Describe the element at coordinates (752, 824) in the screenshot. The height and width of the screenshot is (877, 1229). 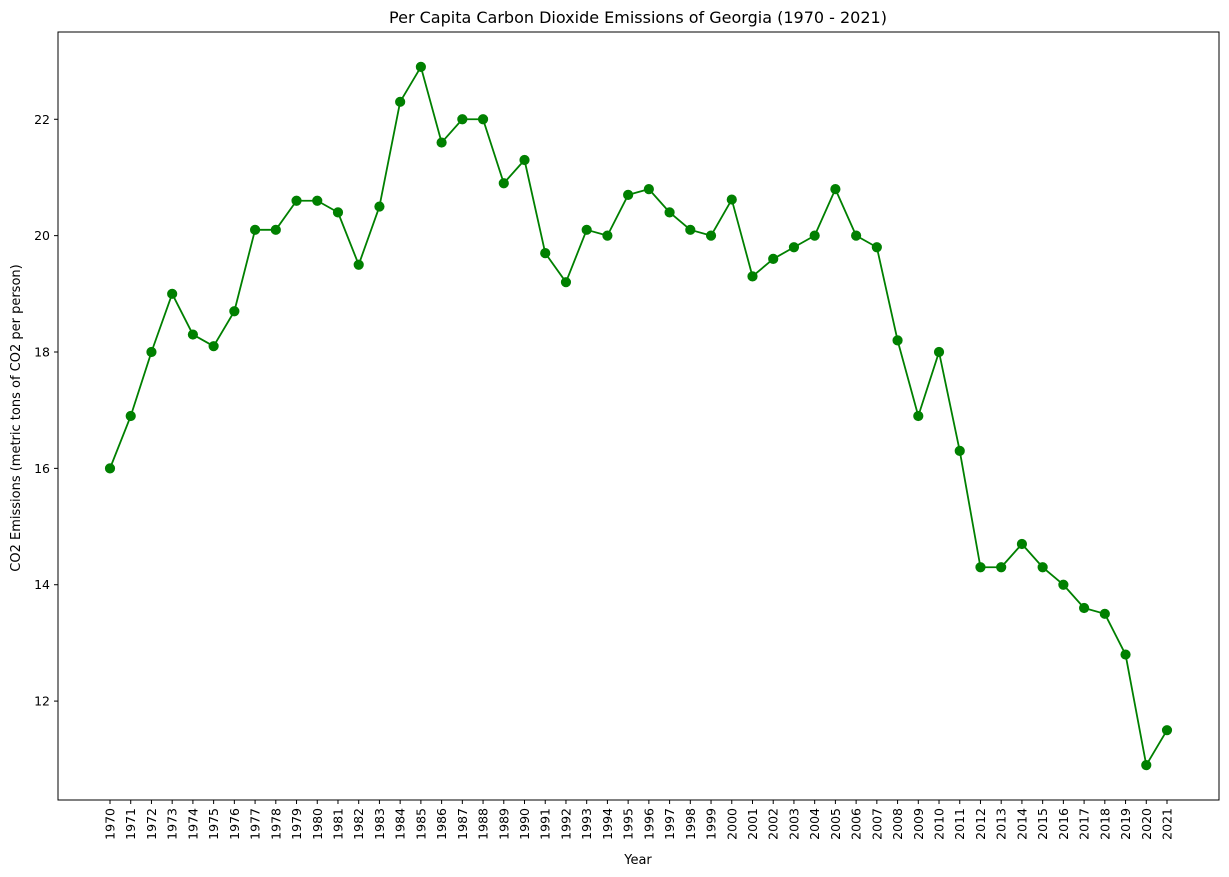
I see `x-tick-label: 2001` at that location.